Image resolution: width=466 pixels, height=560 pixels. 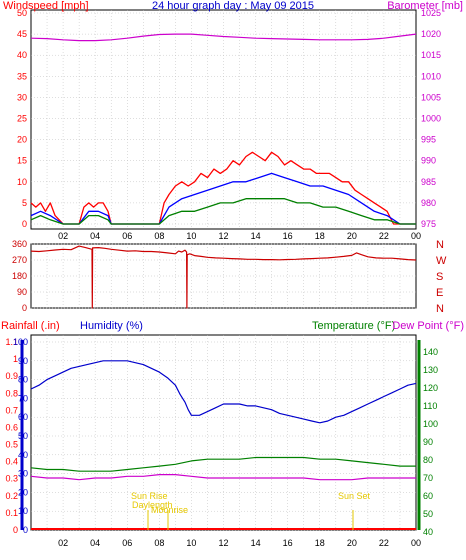 I want to click on x-tick-label: 04, so click(x=95, y=236).